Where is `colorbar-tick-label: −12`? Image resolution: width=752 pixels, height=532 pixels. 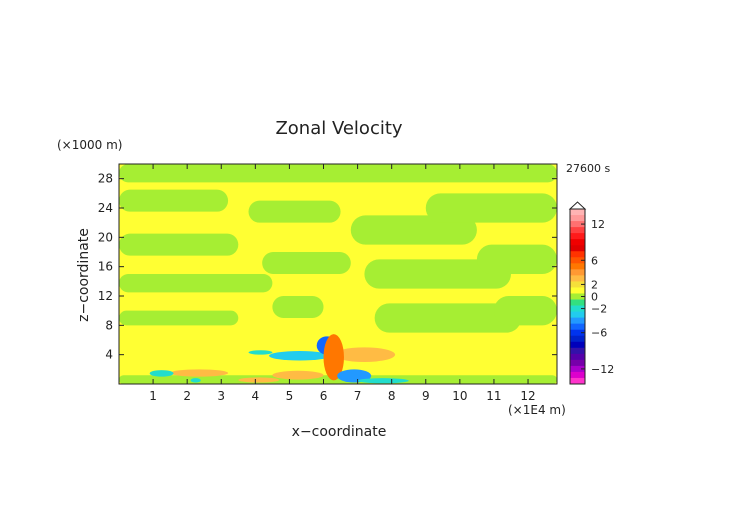 colorbar-tick-label: −12 is located at coordinates (602, 369).